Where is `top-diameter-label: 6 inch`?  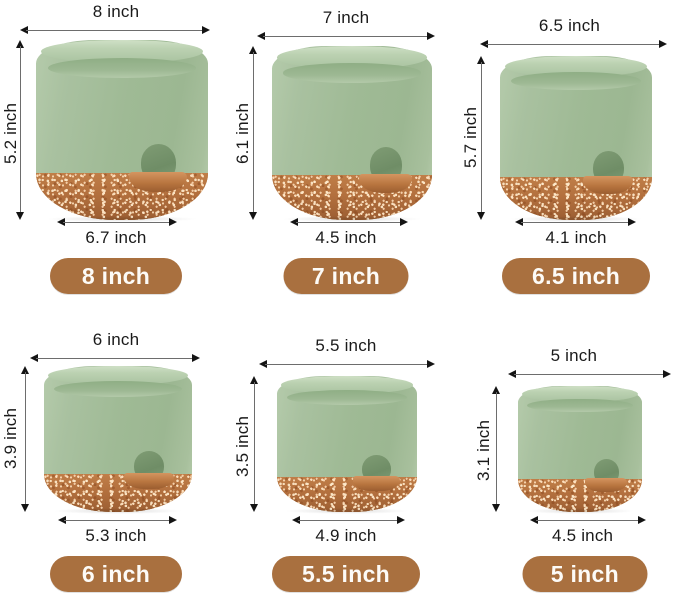
top-diameter-label: 6 inch is located at coordinates (116, 339).